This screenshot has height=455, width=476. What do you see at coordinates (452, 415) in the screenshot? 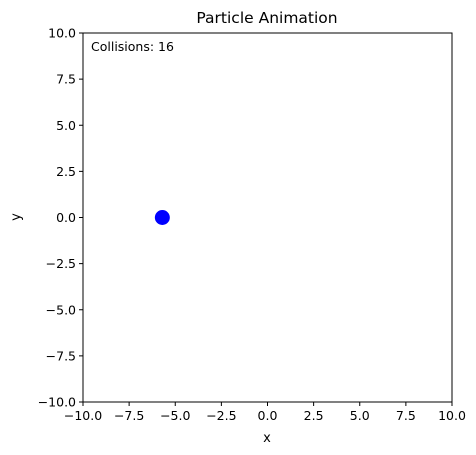
I see `x-tick-label: 10.0` at bounding box center [452, 415].